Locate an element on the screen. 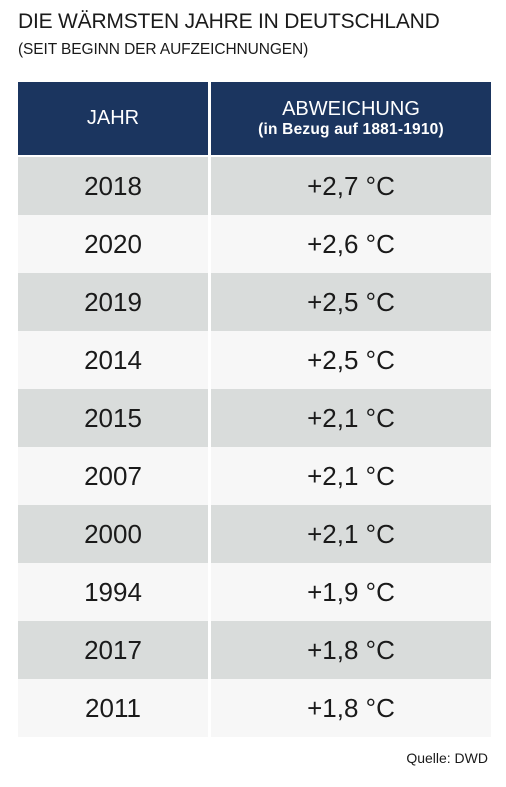  table-row: 2019 +2,5 °C is located at coordinates (254, 302).